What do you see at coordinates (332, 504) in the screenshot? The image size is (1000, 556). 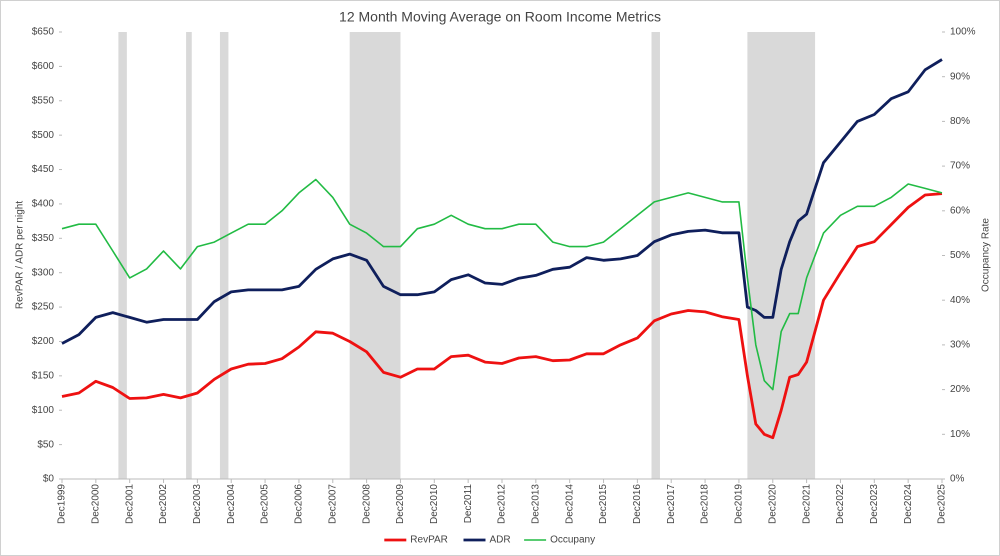 I see `x-tick-label: Dec2007` at bounding box center [332, 504].